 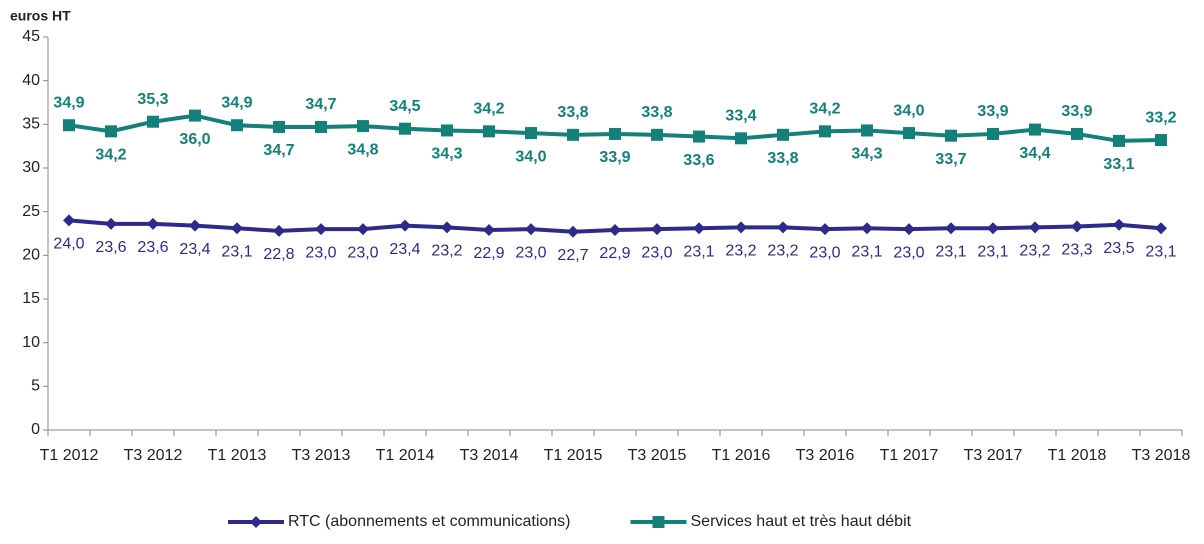 I want to click on x-tick-label: T3 2014, so click(x=489, y=455).